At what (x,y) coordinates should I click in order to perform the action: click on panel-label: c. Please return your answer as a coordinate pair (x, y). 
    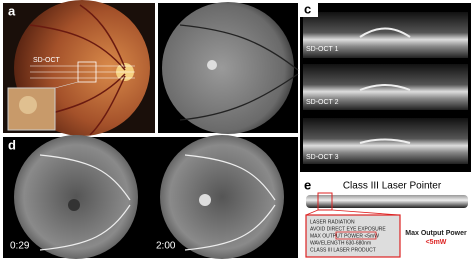
    Looking at the image, I should click on (307, 8).